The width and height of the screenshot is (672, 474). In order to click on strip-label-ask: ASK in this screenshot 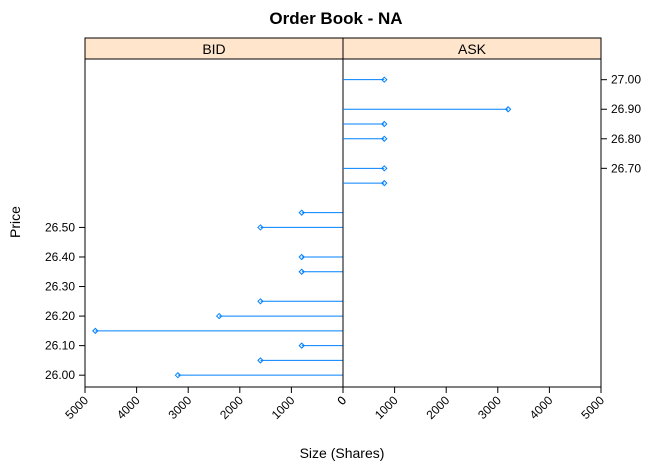, I will do `click(472, 49)`.